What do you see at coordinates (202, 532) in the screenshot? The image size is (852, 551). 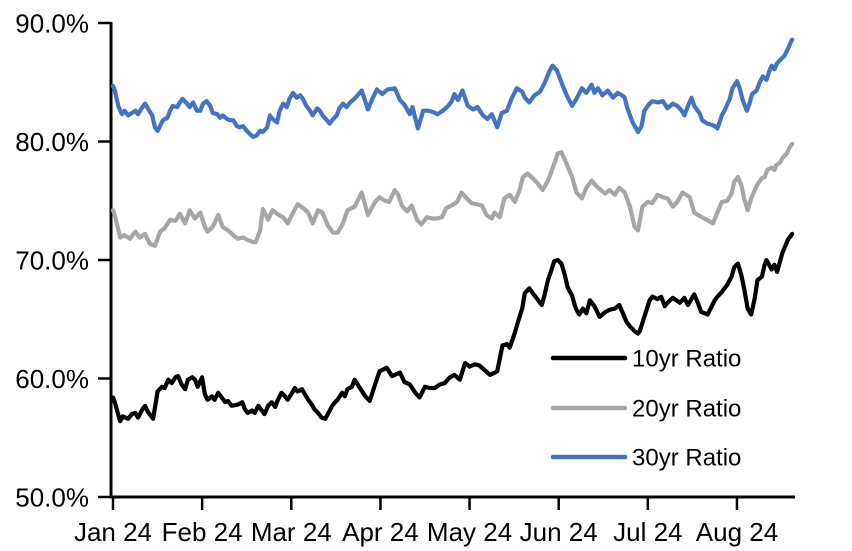 I see `x-tick-label: Feb 24` at bounding box center [202, 532].